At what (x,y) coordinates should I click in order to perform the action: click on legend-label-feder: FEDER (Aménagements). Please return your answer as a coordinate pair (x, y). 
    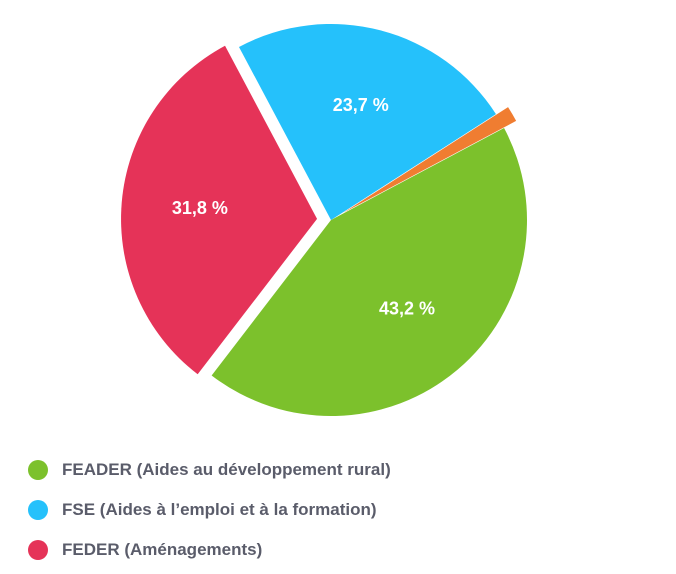
    Looking at the image, I should click on (162, 549).